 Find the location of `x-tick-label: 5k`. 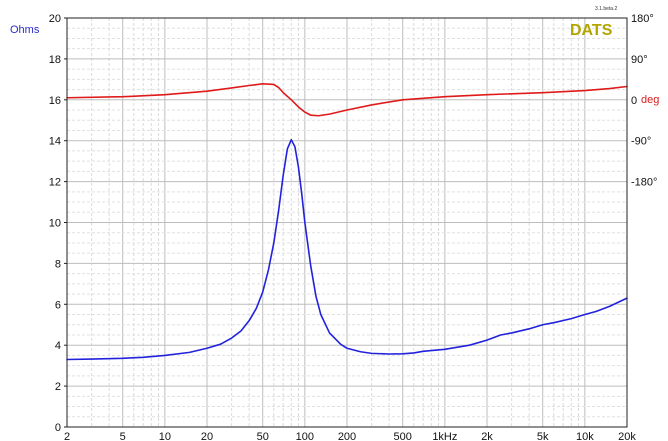

x-tick-label: 5k is located at coordinates (543, 436).